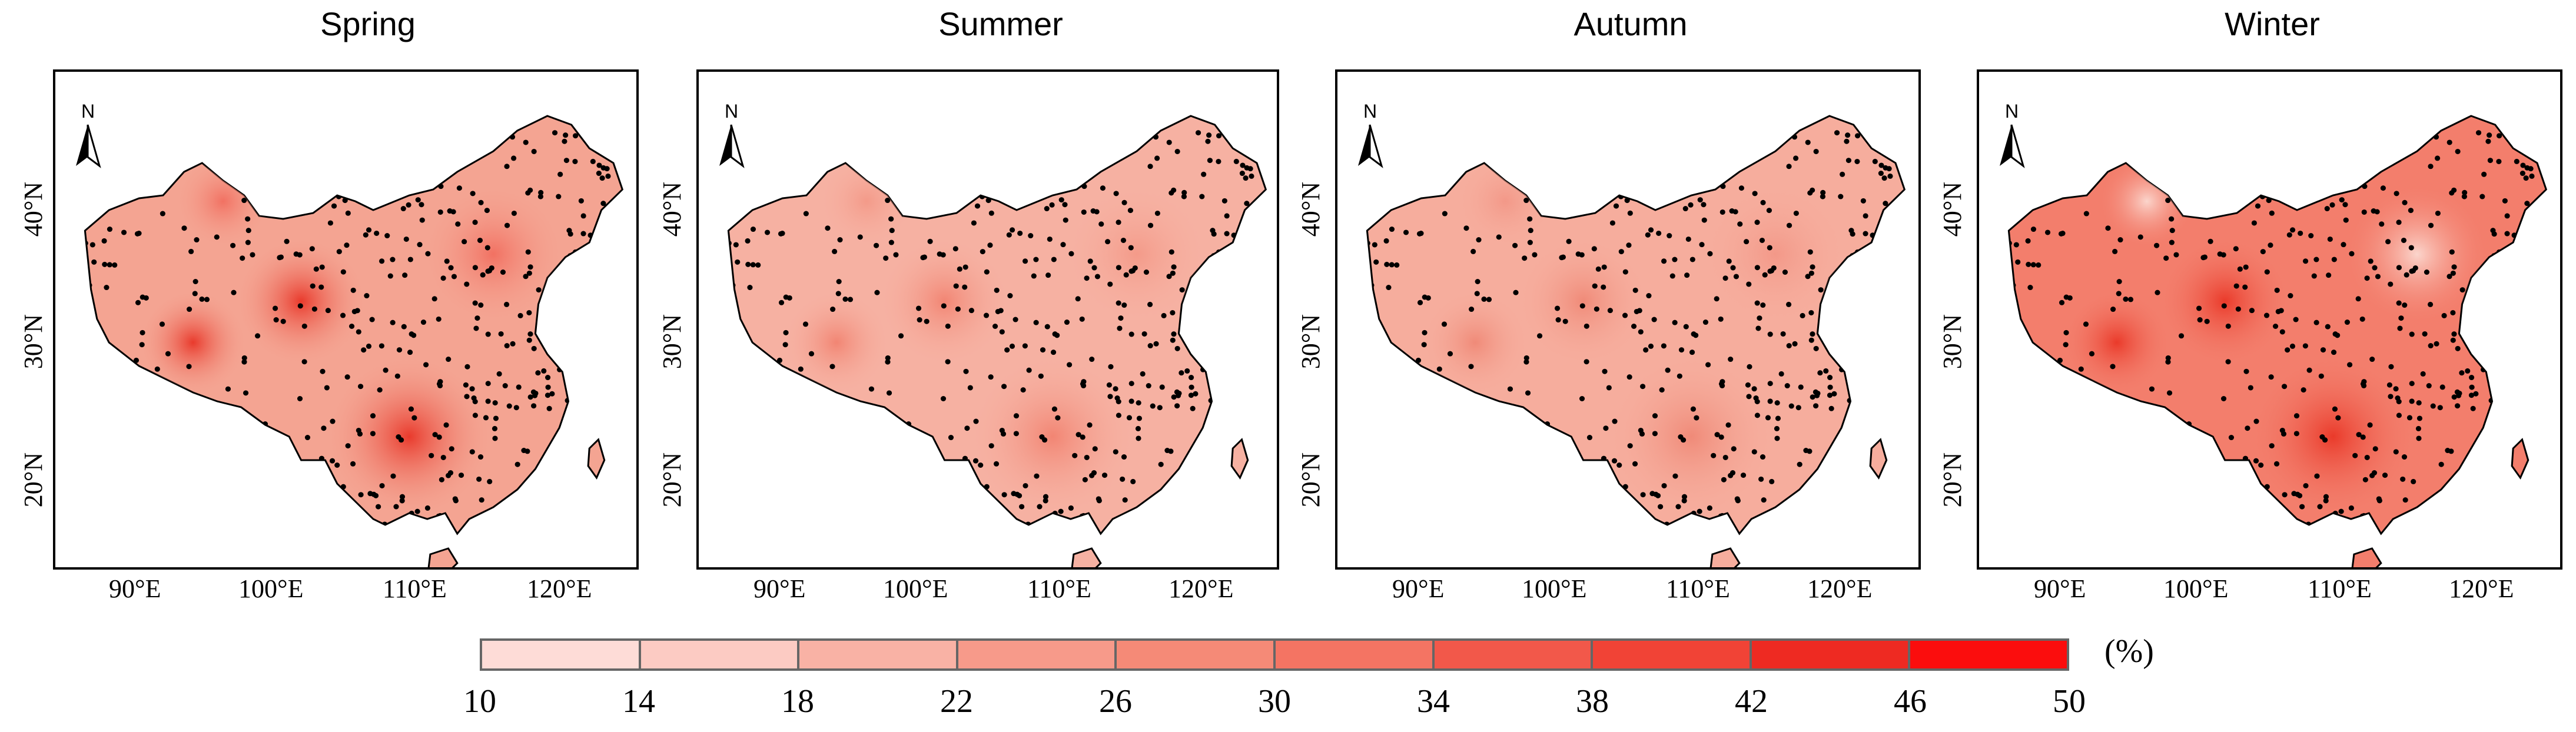  What do you see at coordinates (1311, 209) in the screenshot?
I see `lat-label: 40°N` at bounding box center [1311, 209].